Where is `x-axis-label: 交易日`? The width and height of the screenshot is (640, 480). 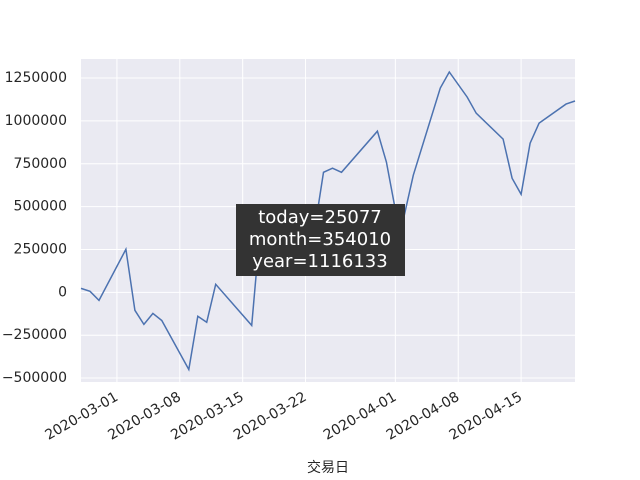 x-axis-label: 交易日 is located at coordinates (328, 467).